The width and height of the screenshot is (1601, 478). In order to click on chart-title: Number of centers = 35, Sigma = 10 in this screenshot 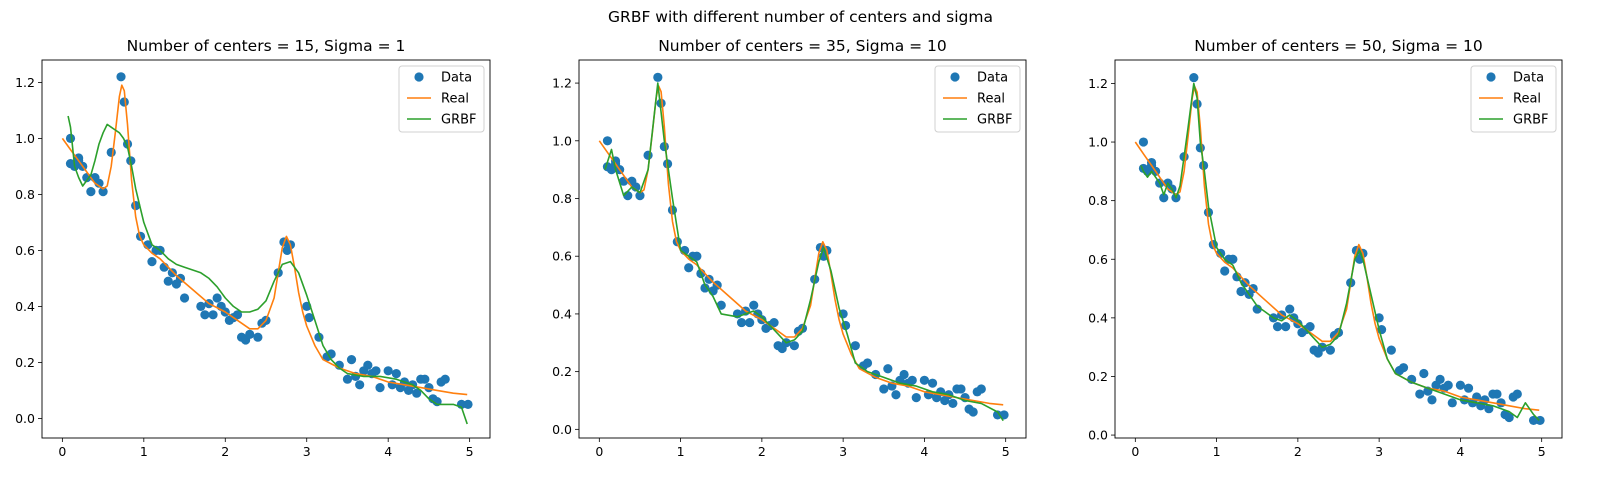, I will do `click(802, 46)`.